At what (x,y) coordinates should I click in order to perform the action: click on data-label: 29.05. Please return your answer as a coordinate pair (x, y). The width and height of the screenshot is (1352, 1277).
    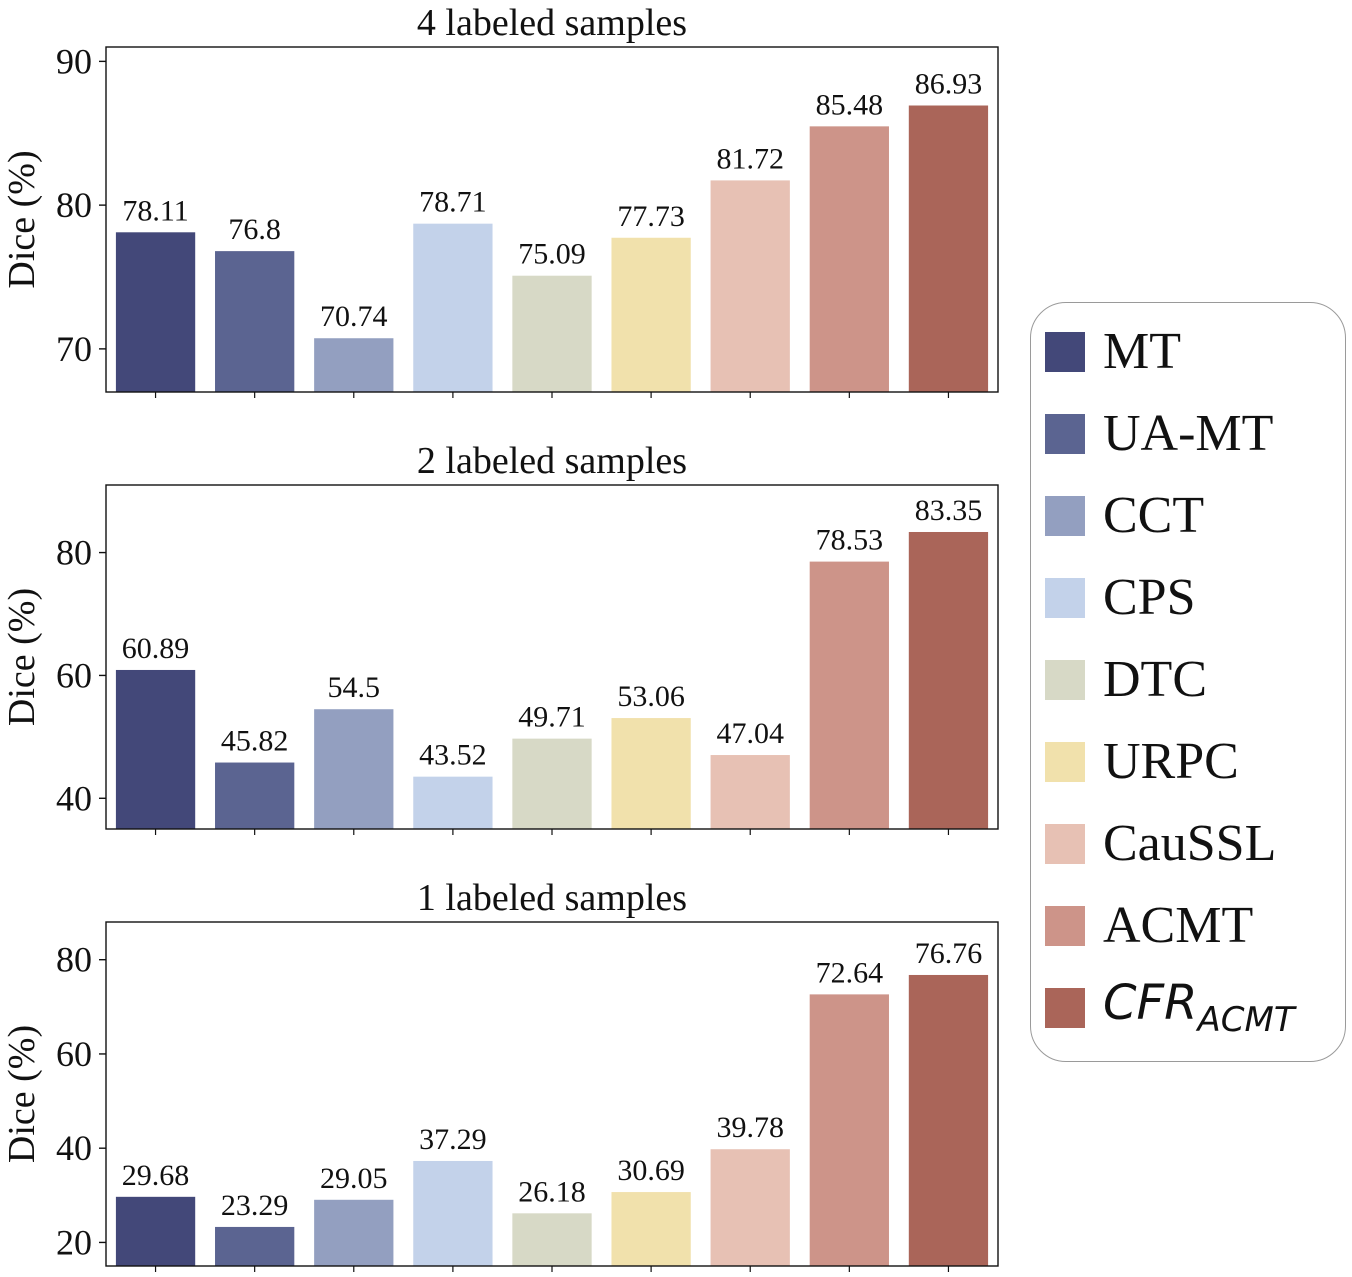
    Looking at the image, I should click on (354, 1178).